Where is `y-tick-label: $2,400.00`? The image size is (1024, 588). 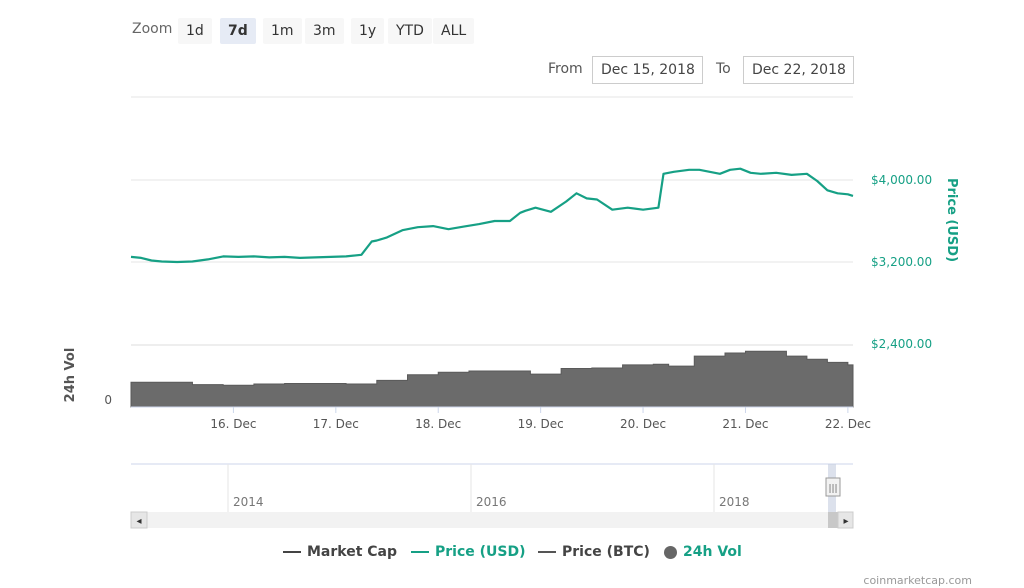
y-tick-label: $2,400.00 is located at coordinates (901, 344).